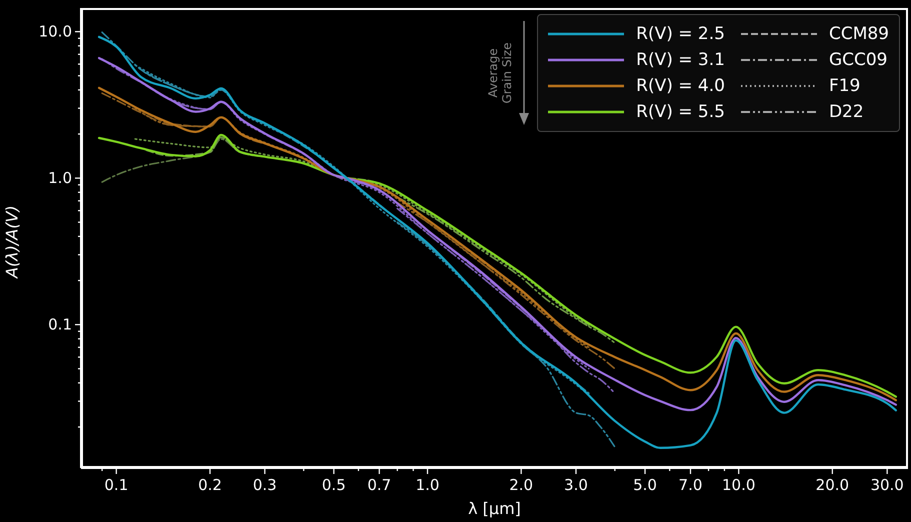 The height and width of the screenshot is (522, 911). Describe the element at coordinates (680, 34) in the screenshot. I see `legend-label: R(V) = 2.5` at that location.